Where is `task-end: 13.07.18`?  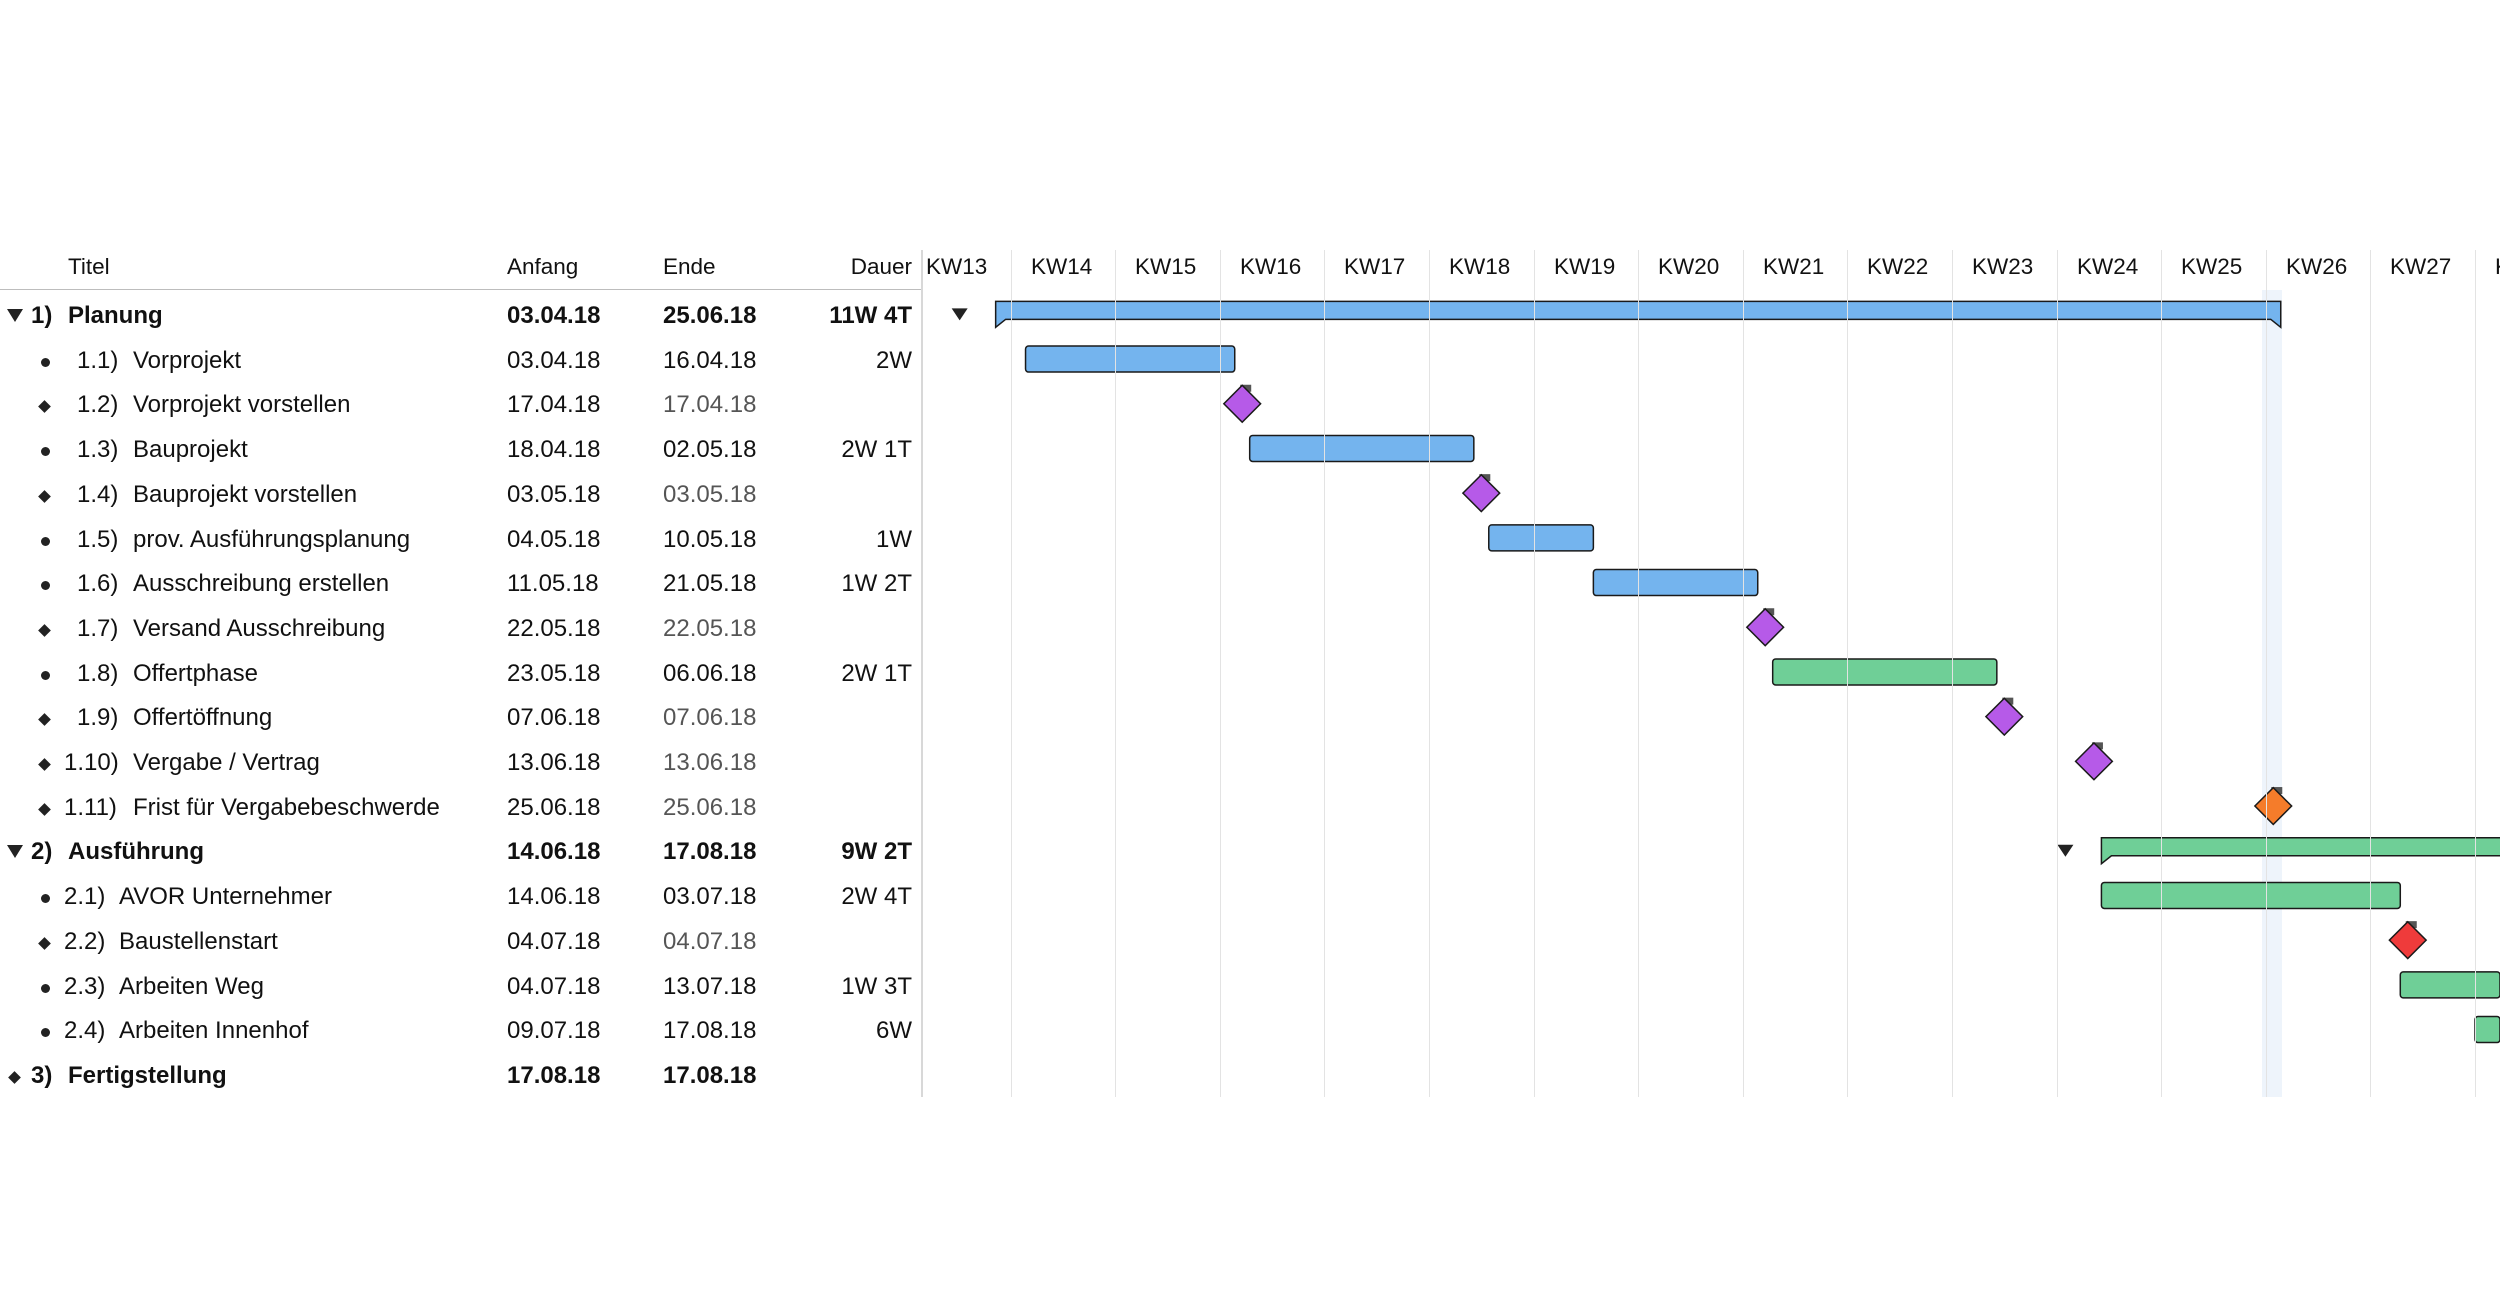 task-end: 13.07.18 is located at coordinates (710, 986).